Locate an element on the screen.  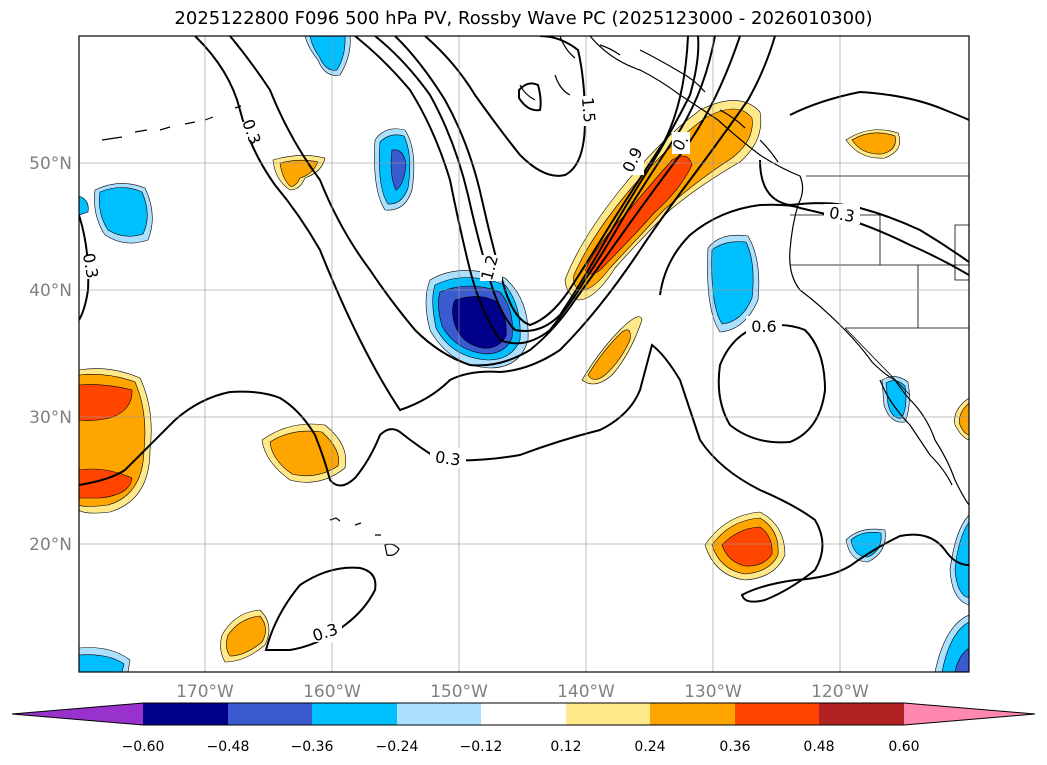
lon-label: 120°W is located at coordinates (840, 692).